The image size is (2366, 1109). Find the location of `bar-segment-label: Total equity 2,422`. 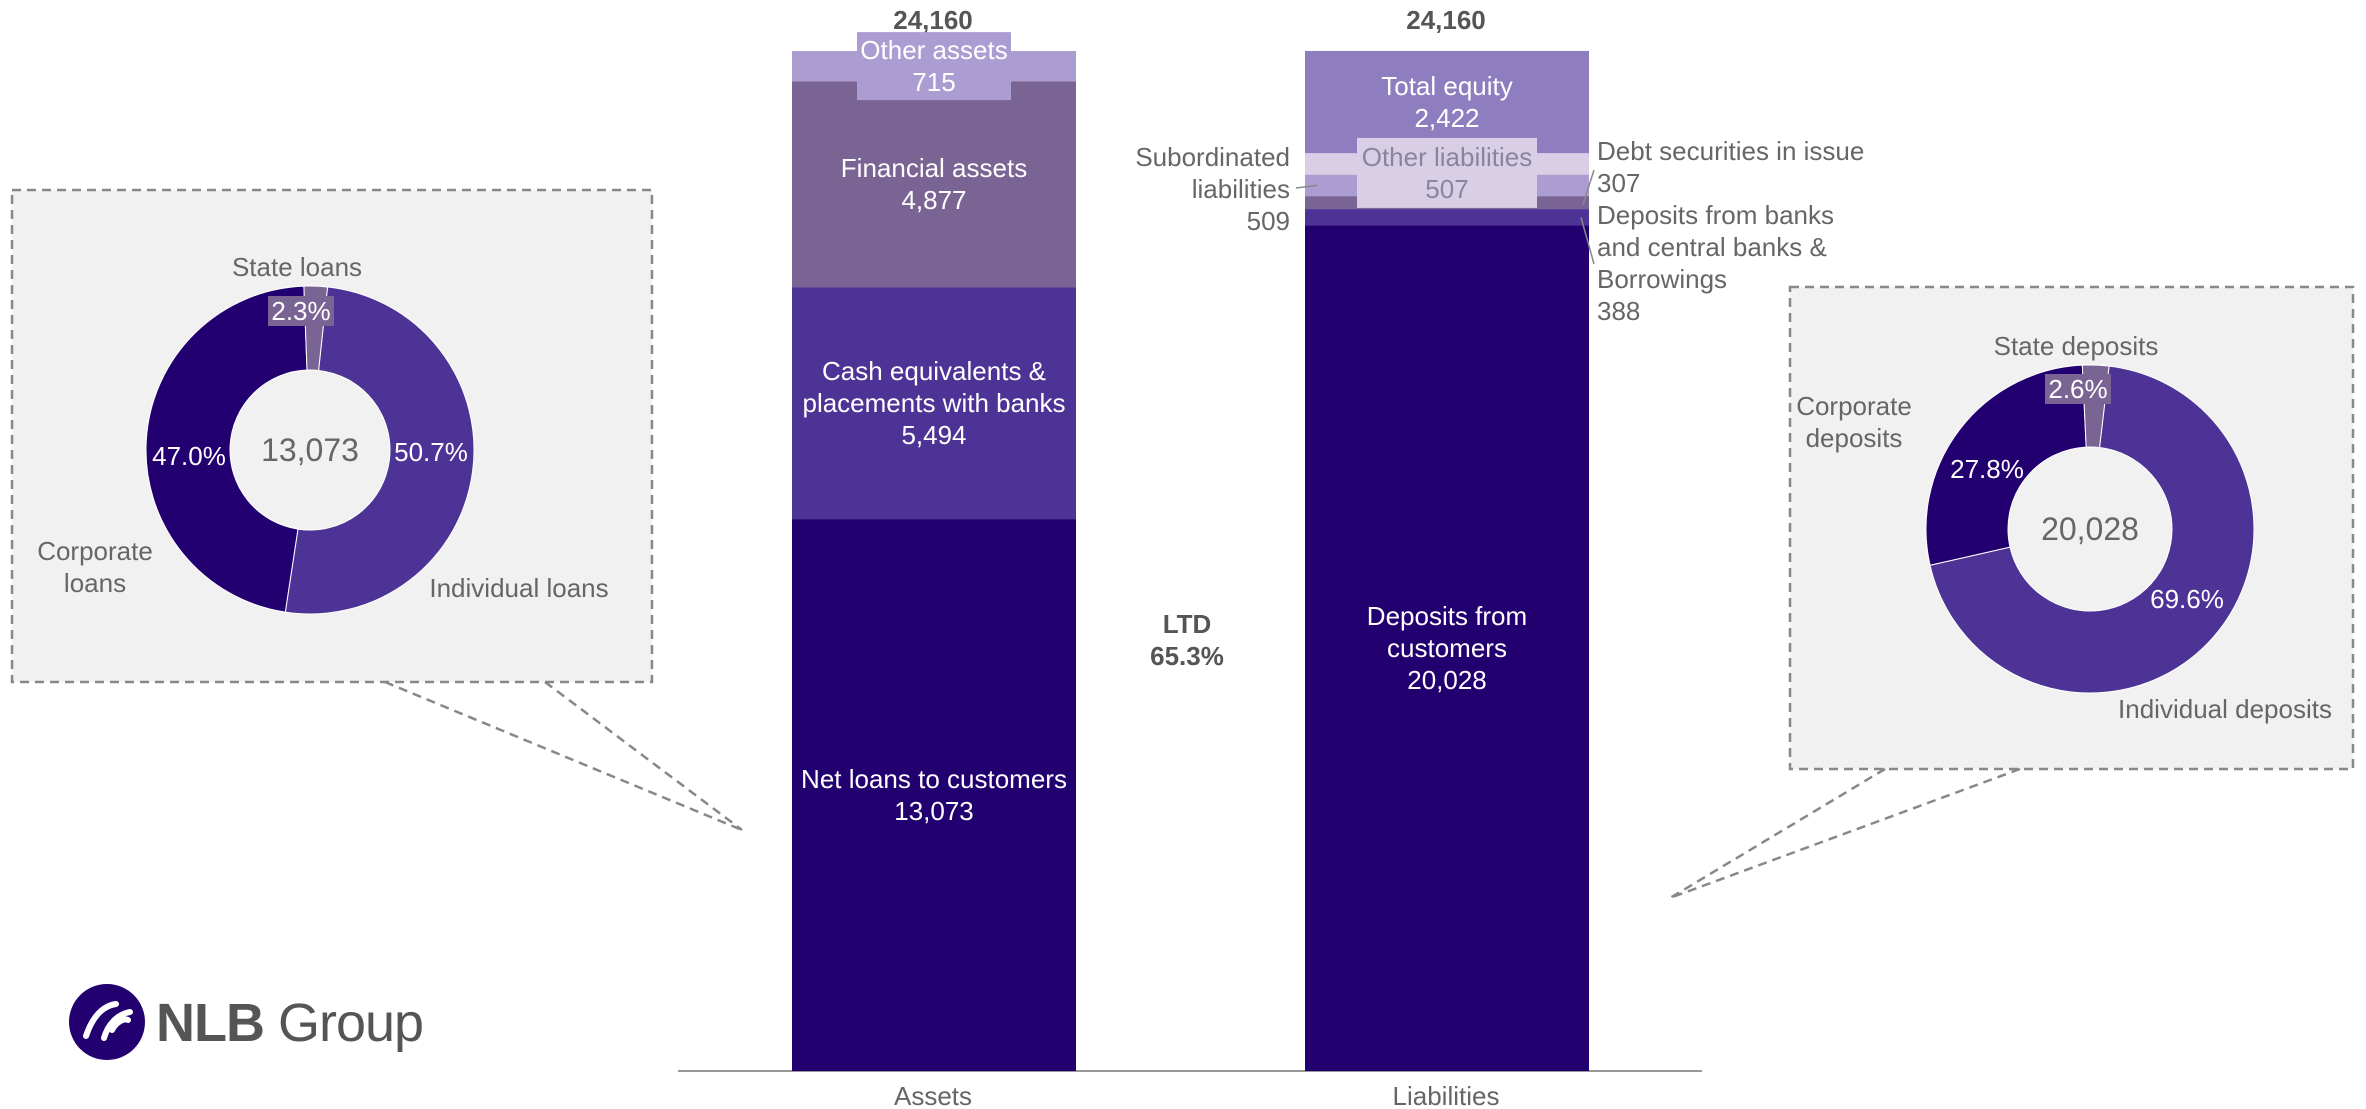

bar-segment-label: Total equity 2,422 is located at coordinates (1447, 102).